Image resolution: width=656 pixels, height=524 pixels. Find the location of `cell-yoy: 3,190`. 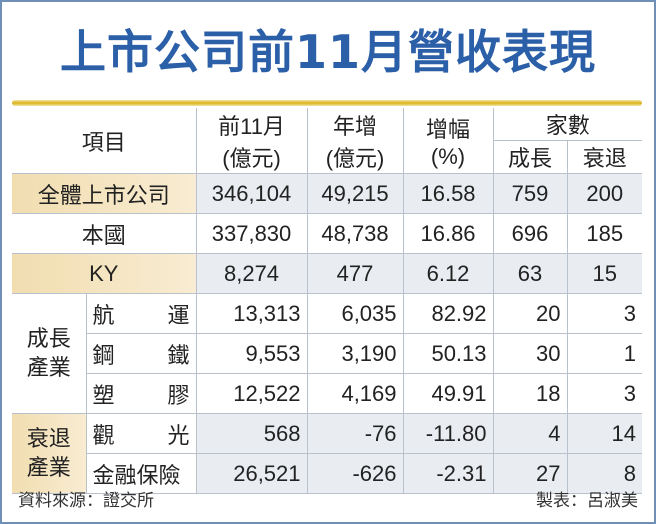

cell-yoy: 3,190 is located at coordinates (355, 353).